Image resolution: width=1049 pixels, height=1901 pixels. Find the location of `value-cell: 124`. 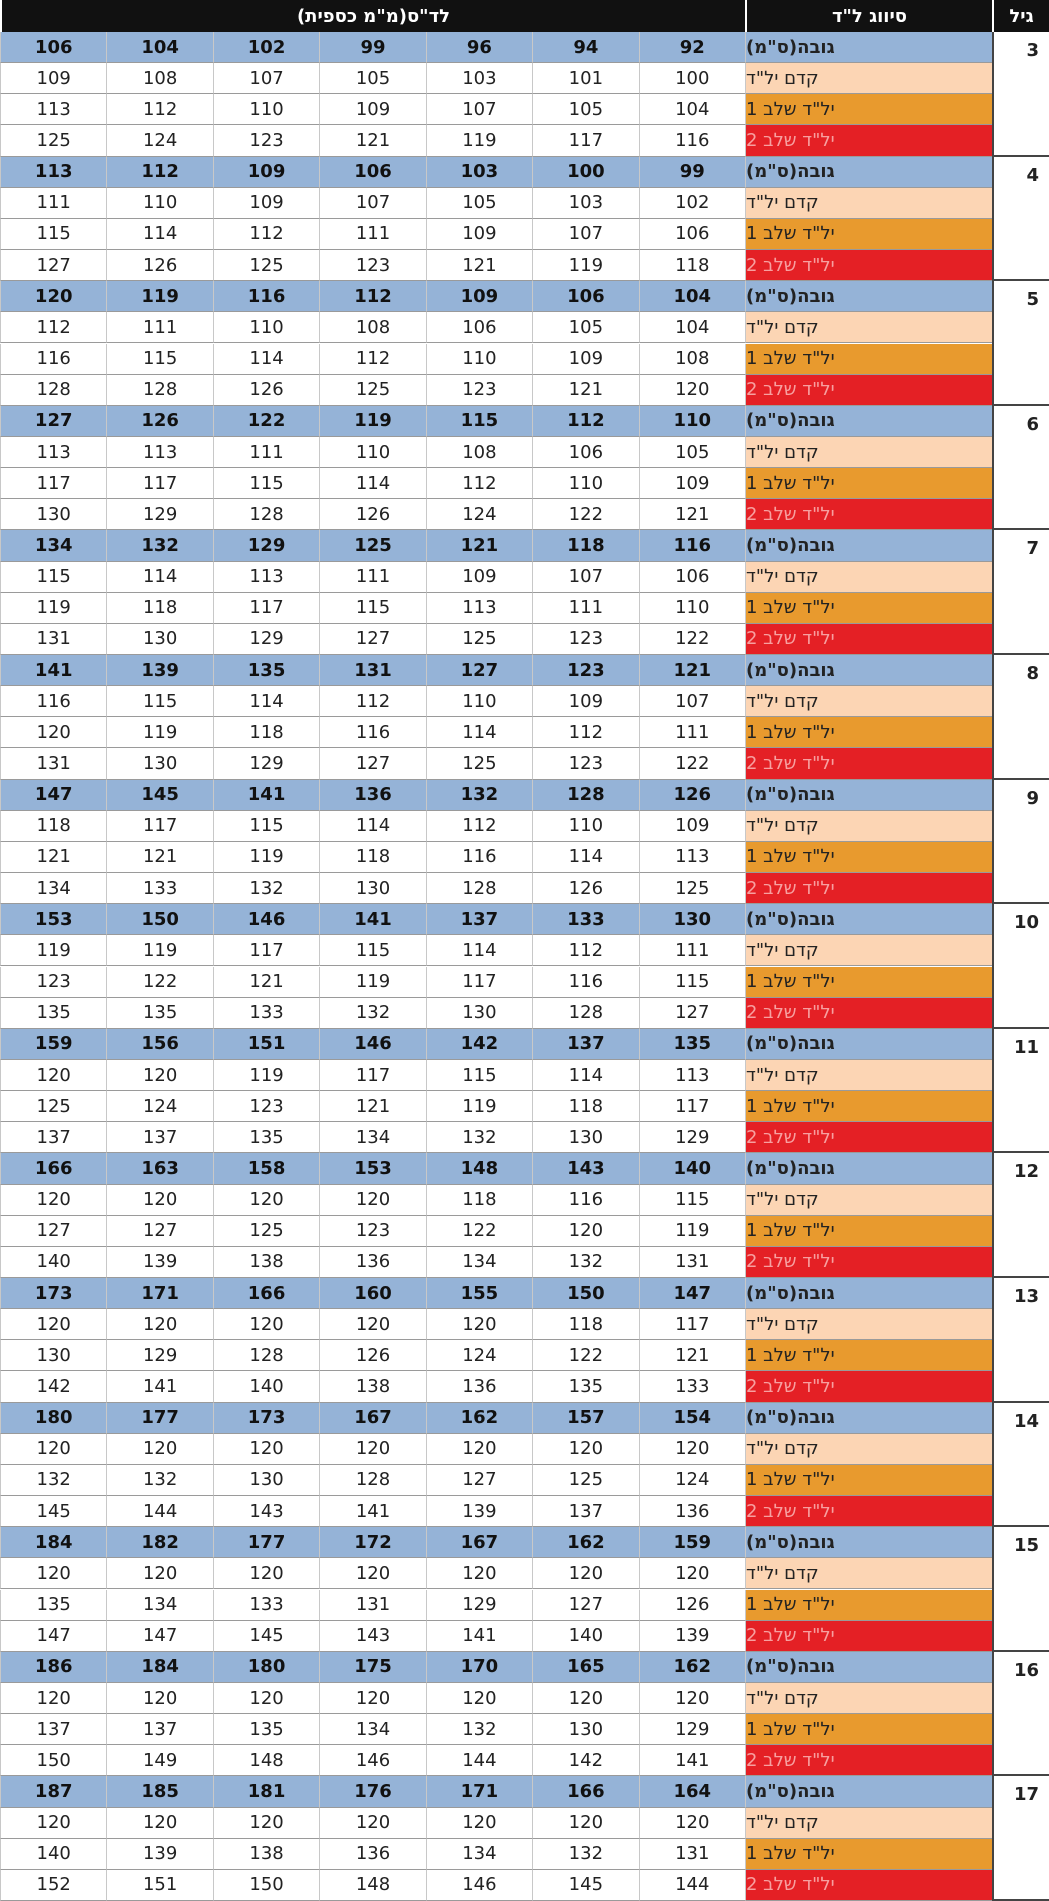

value-cell: 124 is located at coordinates (479, 1356).